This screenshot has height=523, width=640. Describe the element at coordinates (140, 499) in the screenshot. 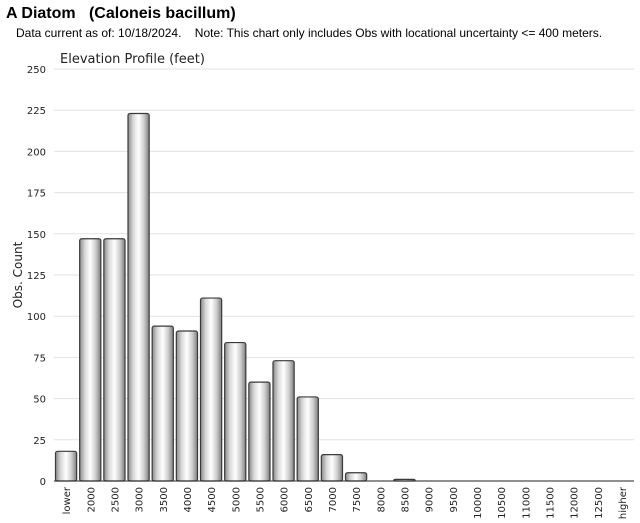

I see `x-tick-label: 3000` at that location.